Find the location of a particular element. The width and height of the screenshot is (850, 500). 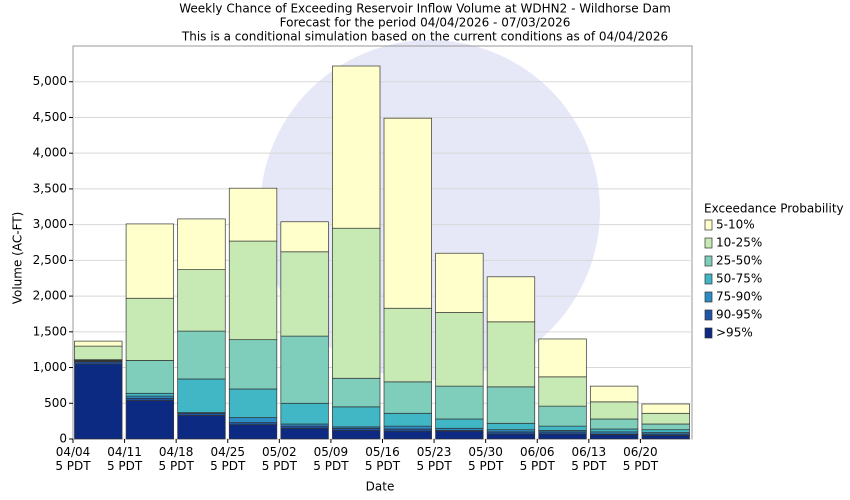

y-tick-label: 4,500 is located at coordinates (50, 117).